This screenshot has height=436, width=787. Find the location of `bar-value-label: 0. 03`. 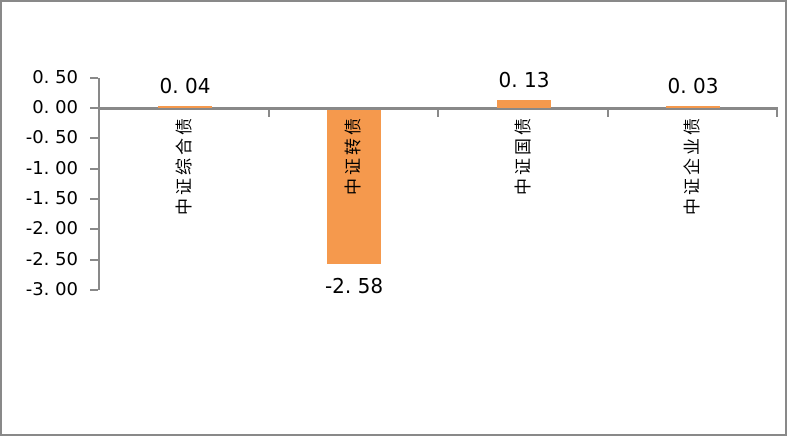

bar-value-label: 0. 03 is located at coordinates (693, 86).